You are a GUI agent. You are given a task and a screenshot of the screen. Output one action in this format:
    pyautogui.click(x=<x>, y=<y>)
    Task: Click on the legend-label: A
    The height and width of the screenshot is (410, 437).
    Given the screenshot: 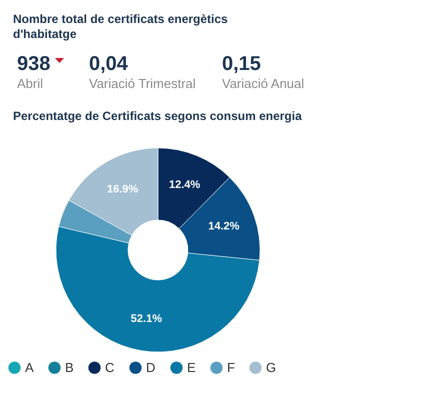 What is the action you would take?
    pyautogui.click(x=29, y=367)
    